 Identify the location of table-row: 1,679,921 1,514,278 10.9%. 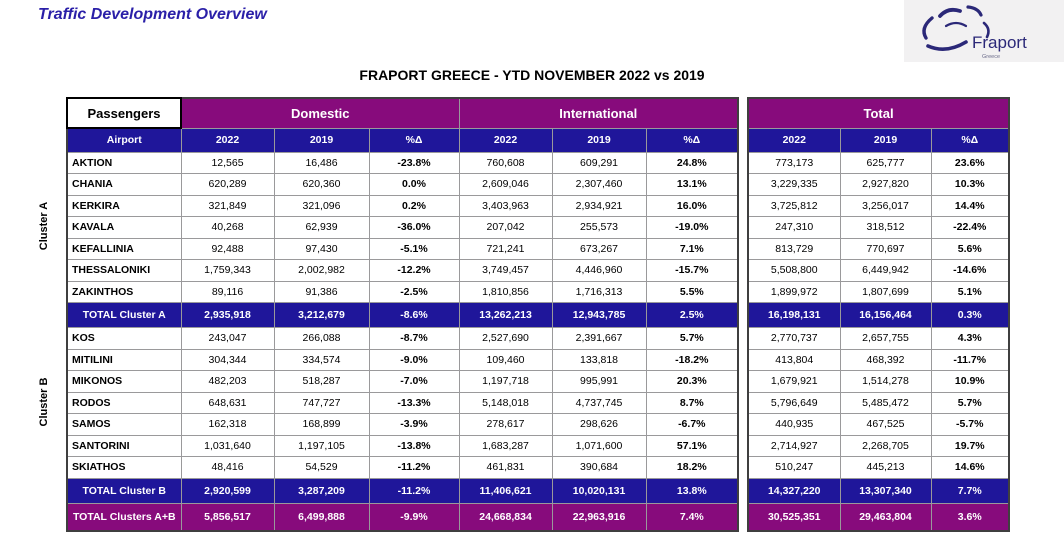
(878, 381).